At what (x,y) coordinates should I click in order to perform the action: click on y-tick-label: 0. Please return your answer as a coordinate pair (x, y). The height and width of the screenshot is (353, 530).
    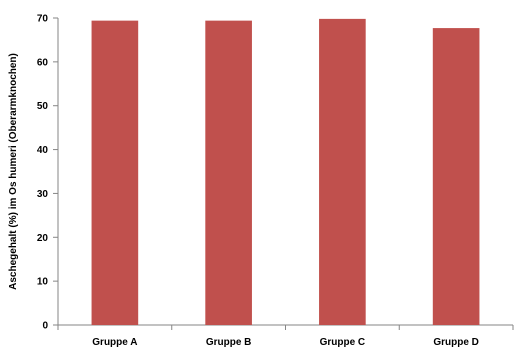
    Looking at the image, I should click on (45, 326).